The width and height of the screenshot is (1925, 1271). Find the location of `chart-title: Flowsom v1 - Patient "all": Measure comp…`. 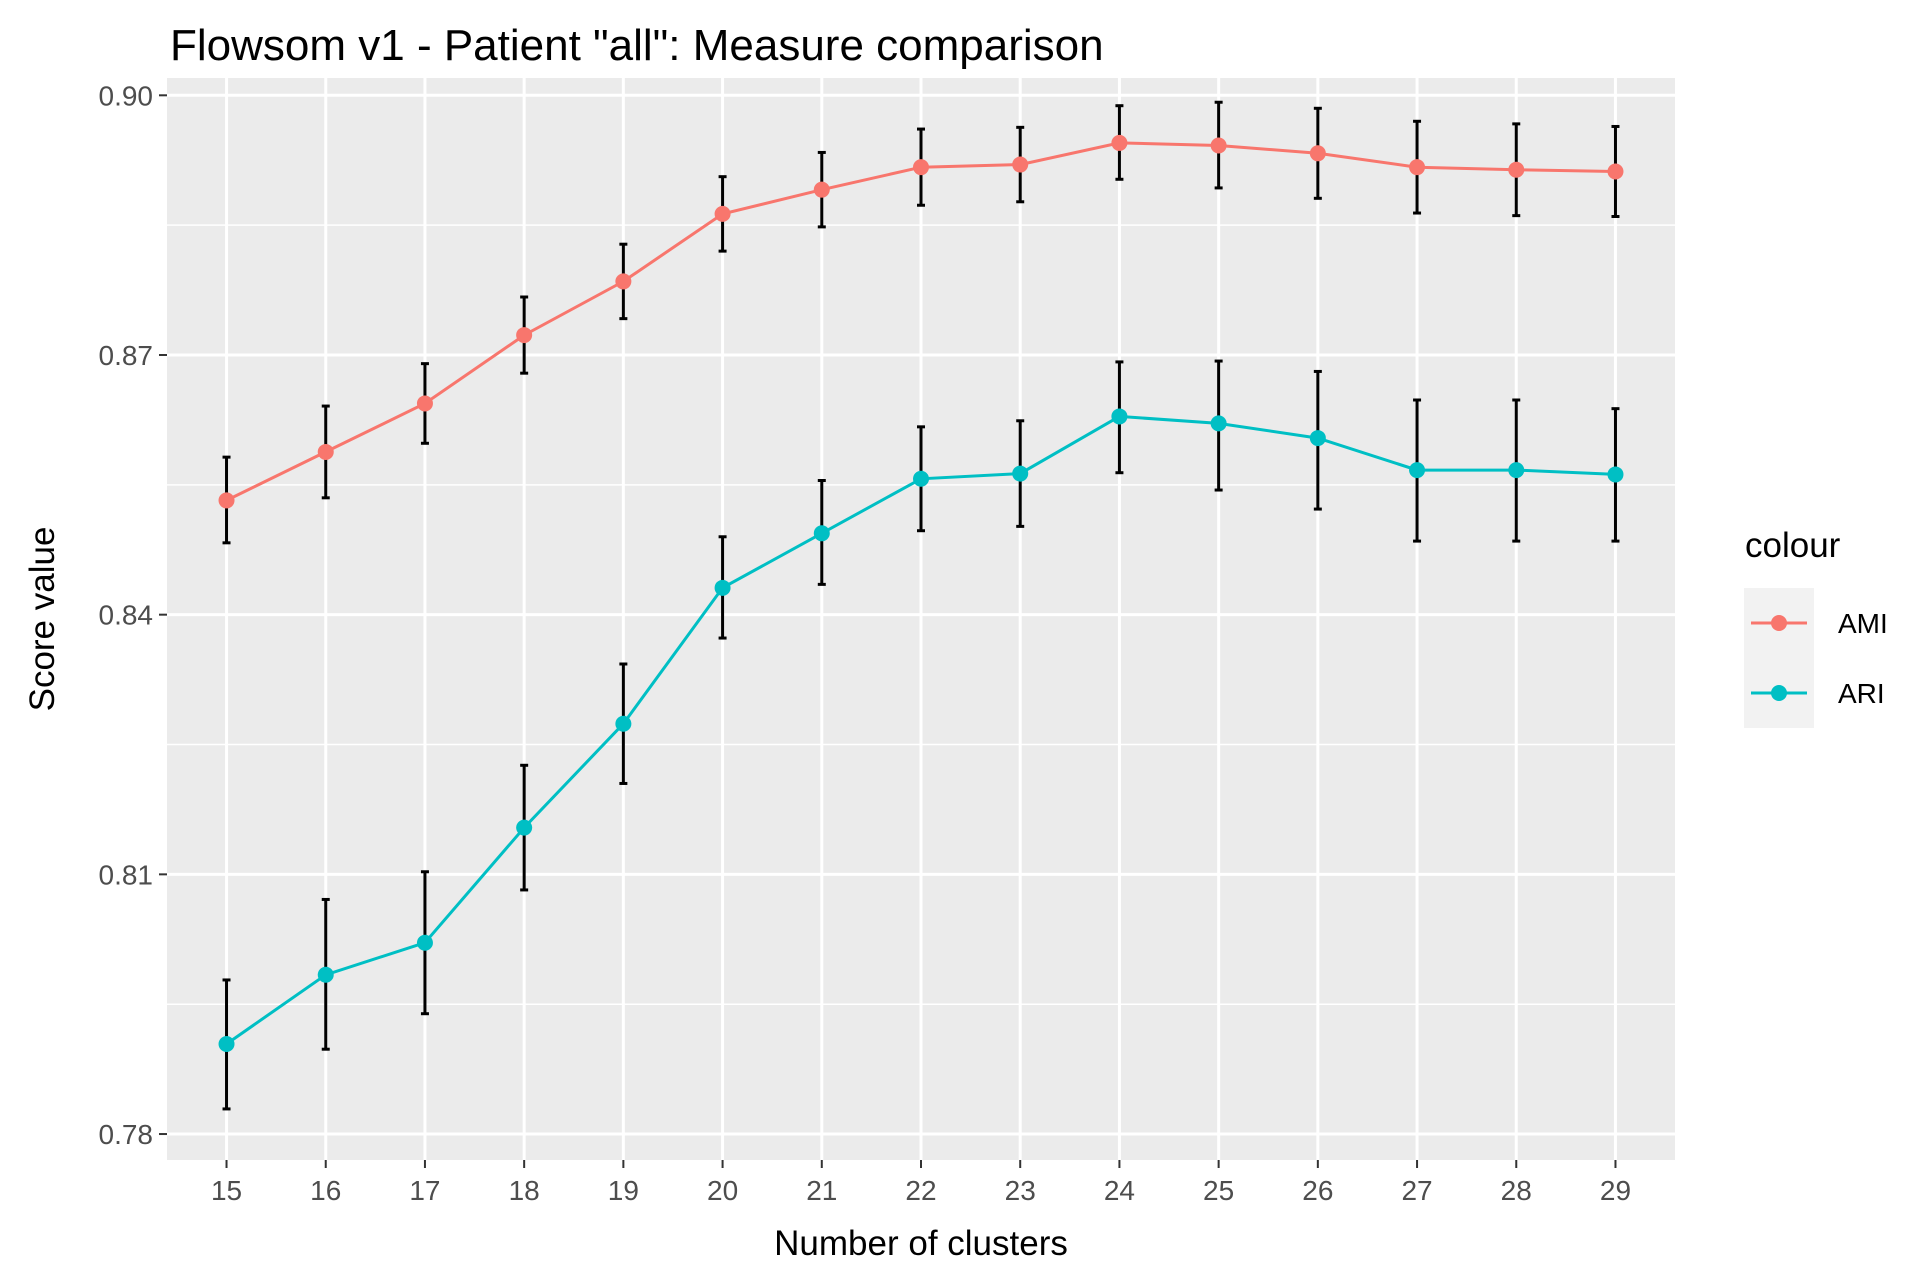

chart-title: Flowsom v1 - Patient "all": Measure comp… is located at coordinates (637, 45).